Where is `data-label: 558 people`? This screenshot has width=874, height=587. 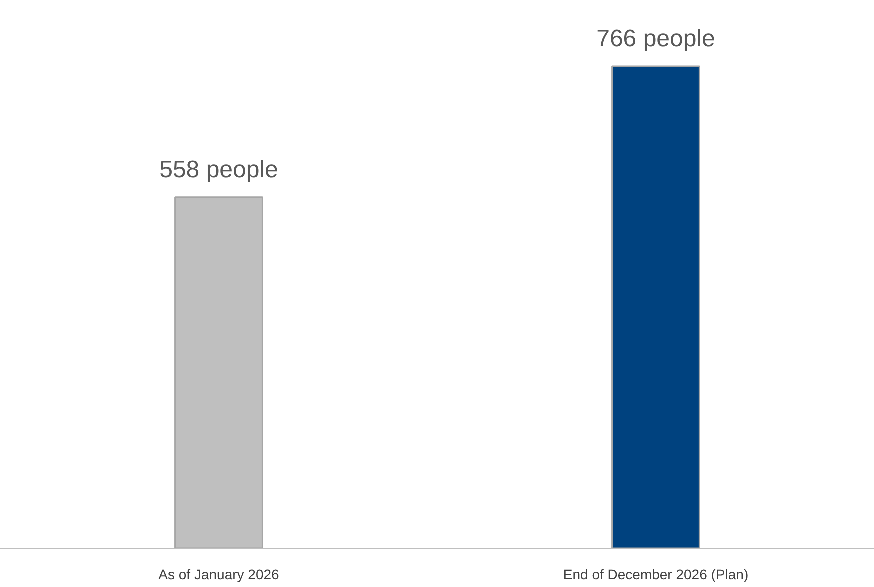 data-label: 558 people is located at coordinates (219, 170).